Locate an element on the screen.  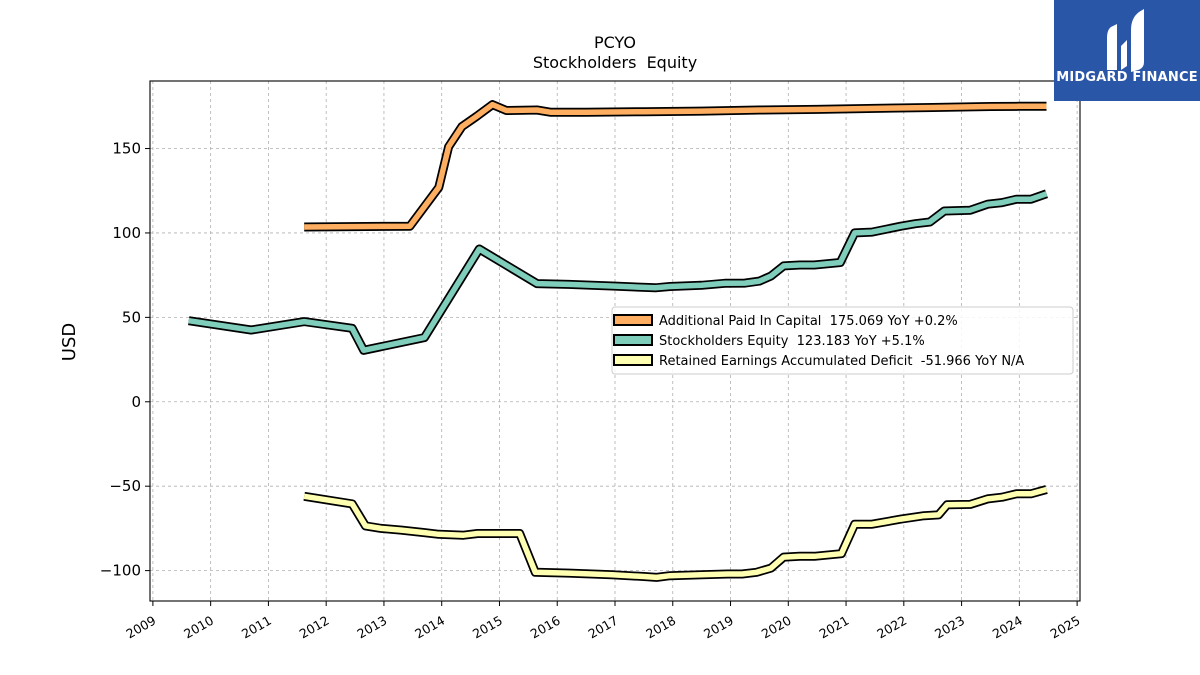
x-tick-label: 2019 is located at coordinates (718, 627).